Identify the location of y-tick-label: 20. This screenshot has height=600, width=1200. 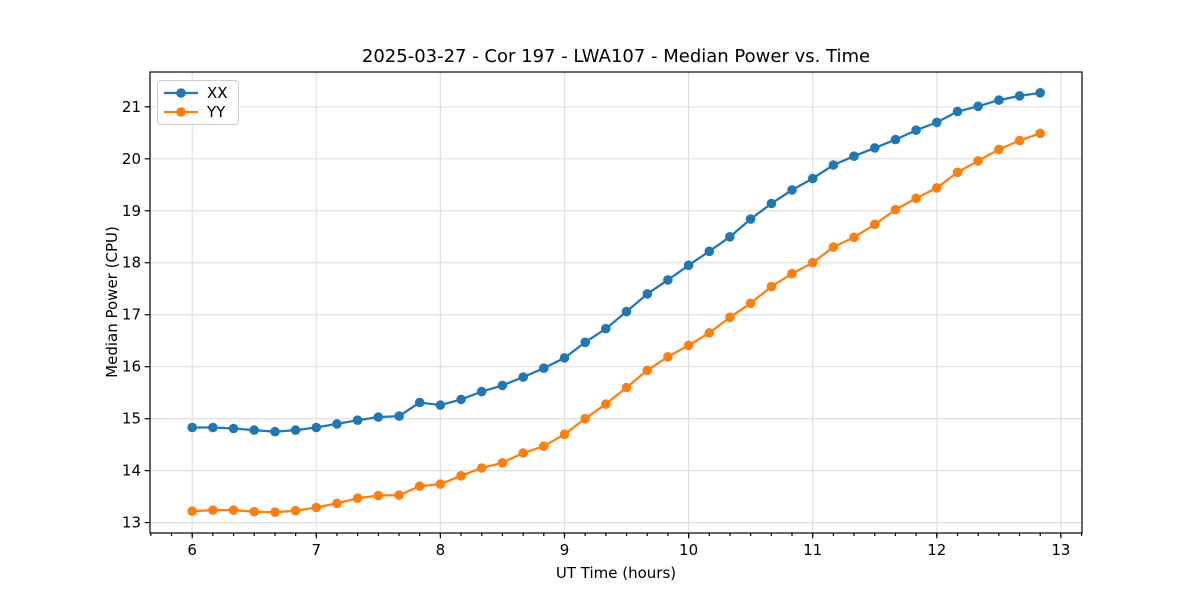
(131, 159).